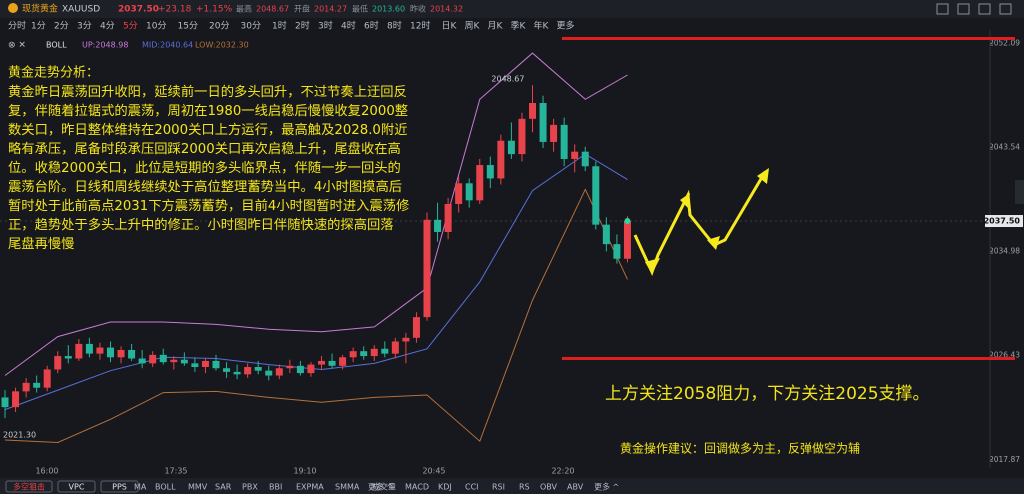  What do you see at coordinates (205, 186) in the screenshot?
I see `analysis-line: 震荡台阶。日线和周线继续处于高位整理蓄势当中。4小时图摸高后` at bounding box center [205, 186].